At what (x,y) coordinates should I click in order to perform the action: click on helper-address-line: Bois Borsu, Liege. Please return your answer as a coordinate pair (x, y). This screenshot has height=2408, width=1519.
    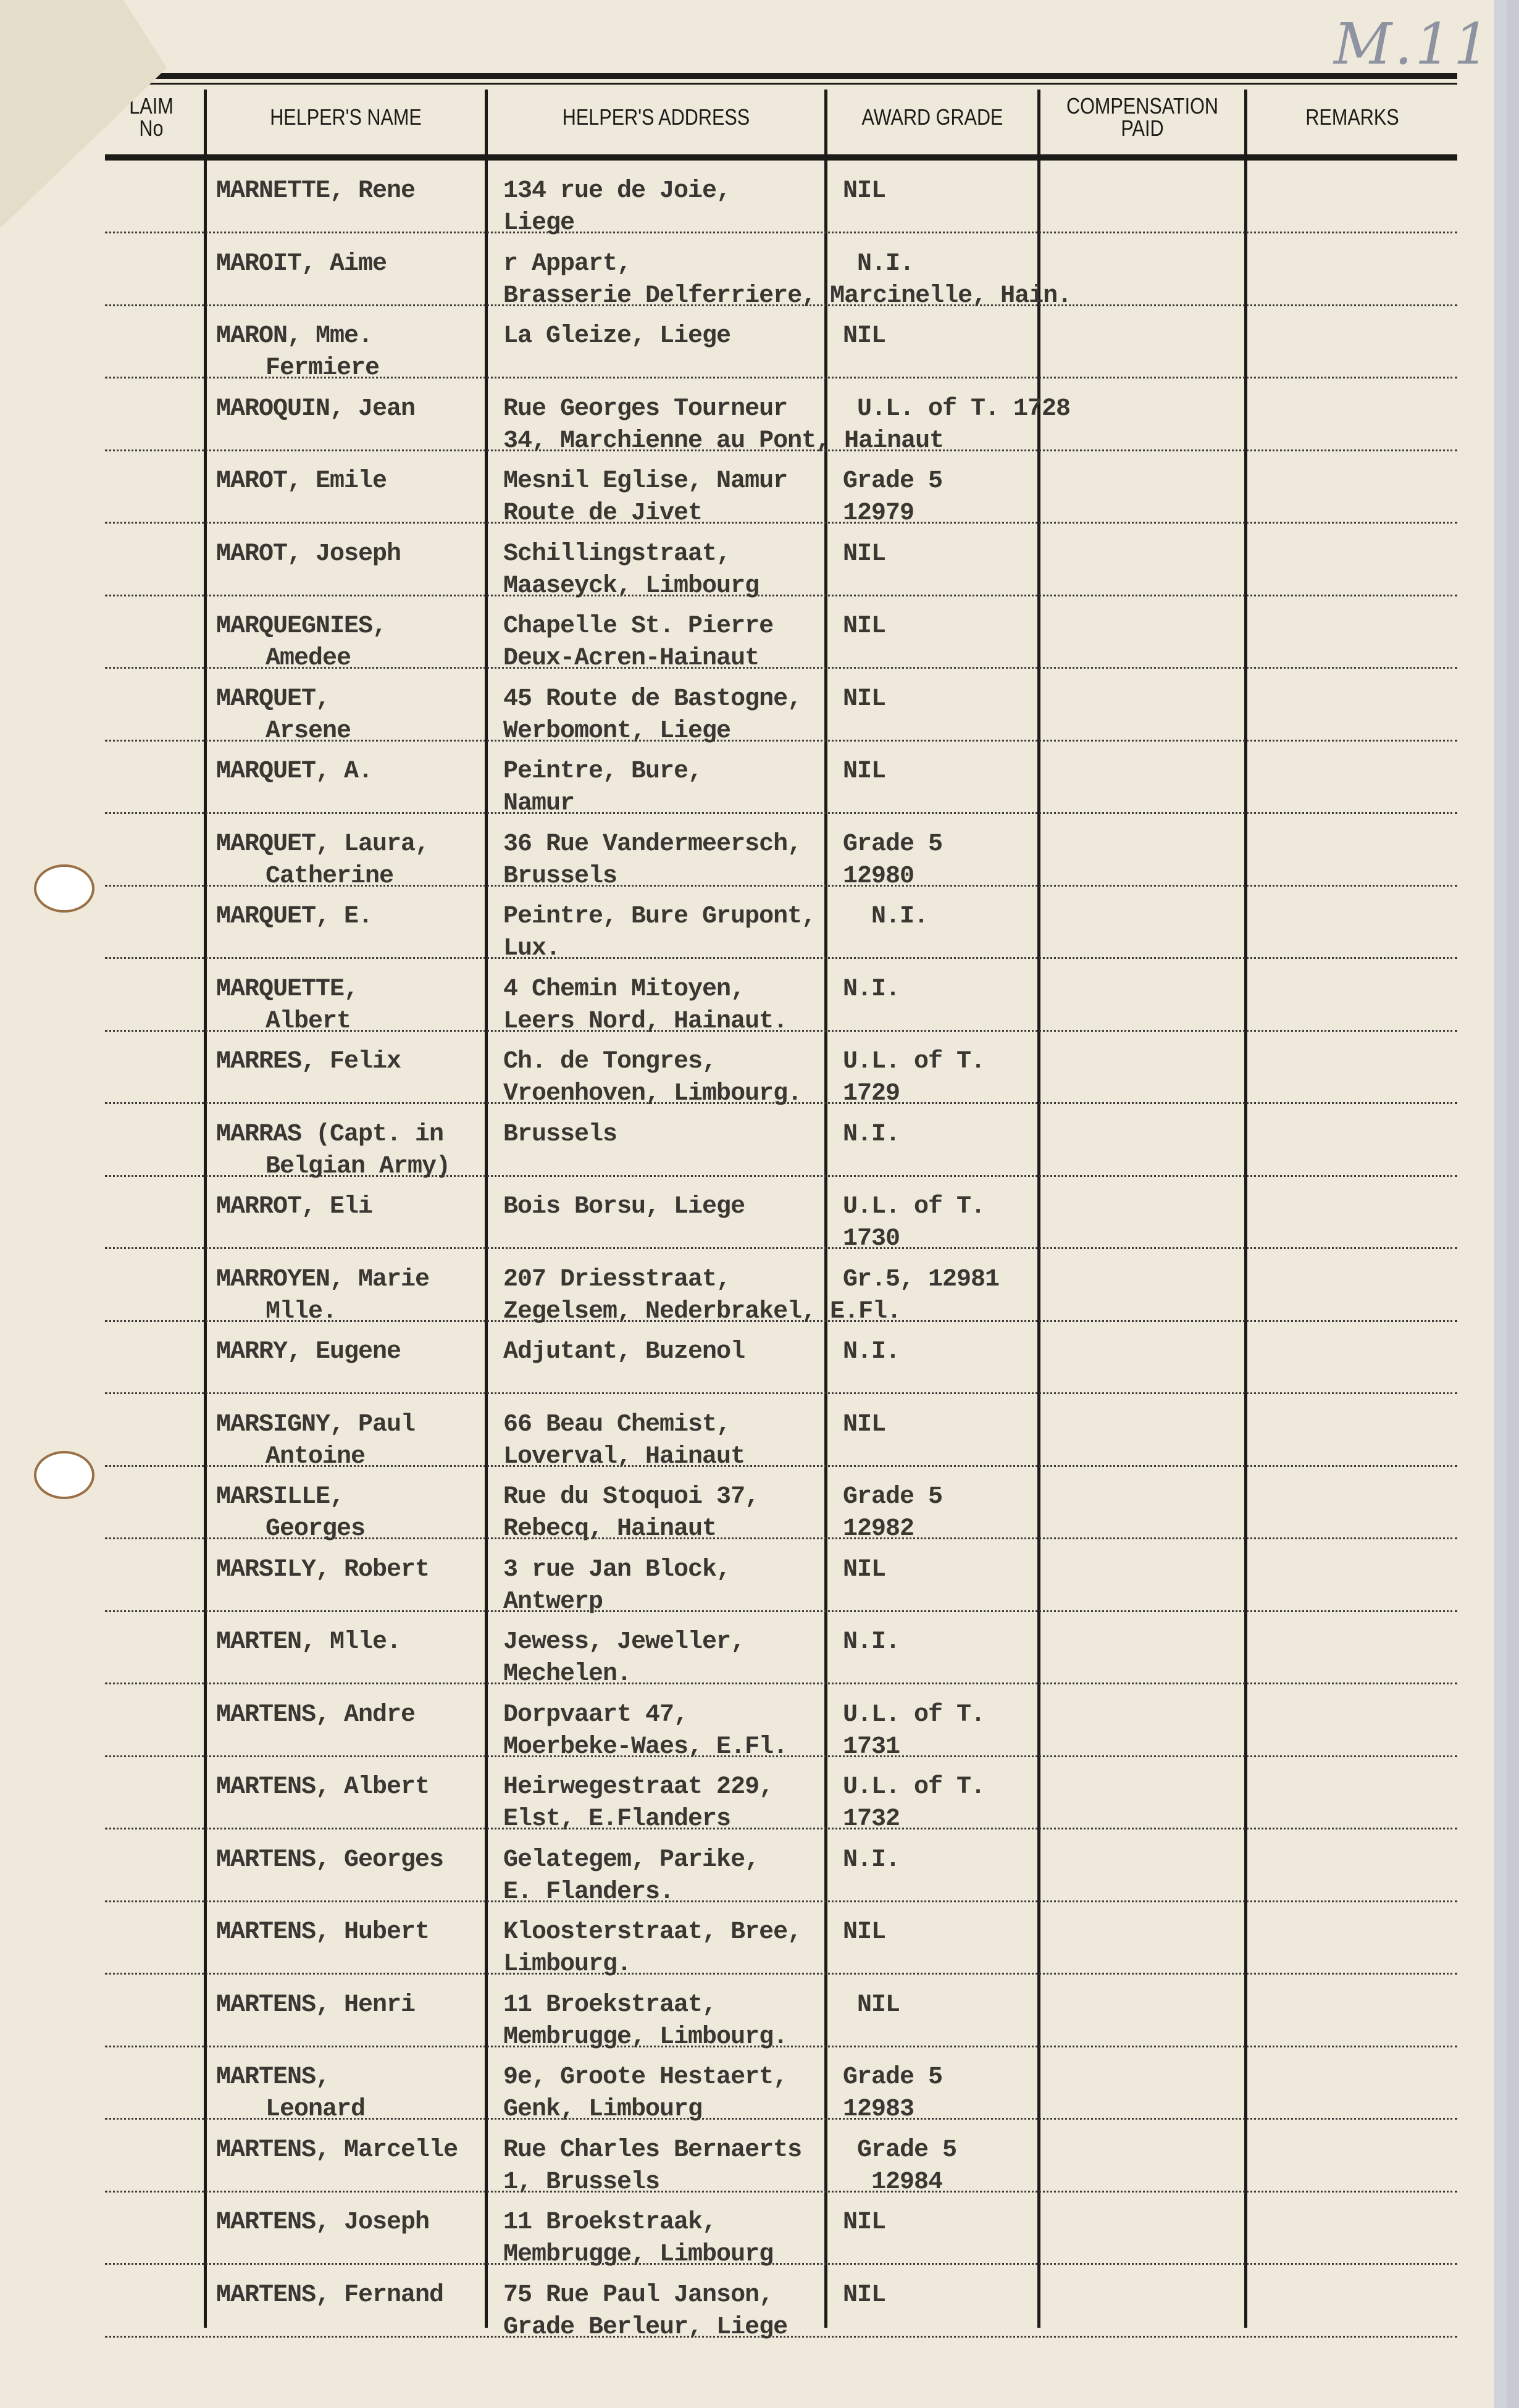
    Looking at the image, I should click on (624, 1207).